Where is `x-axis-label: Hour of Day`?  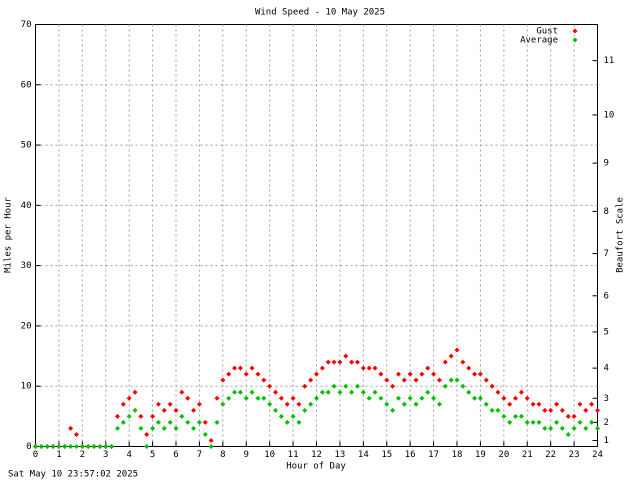 x-axis-label: Hour of Day is located at coordinates (316, 467).